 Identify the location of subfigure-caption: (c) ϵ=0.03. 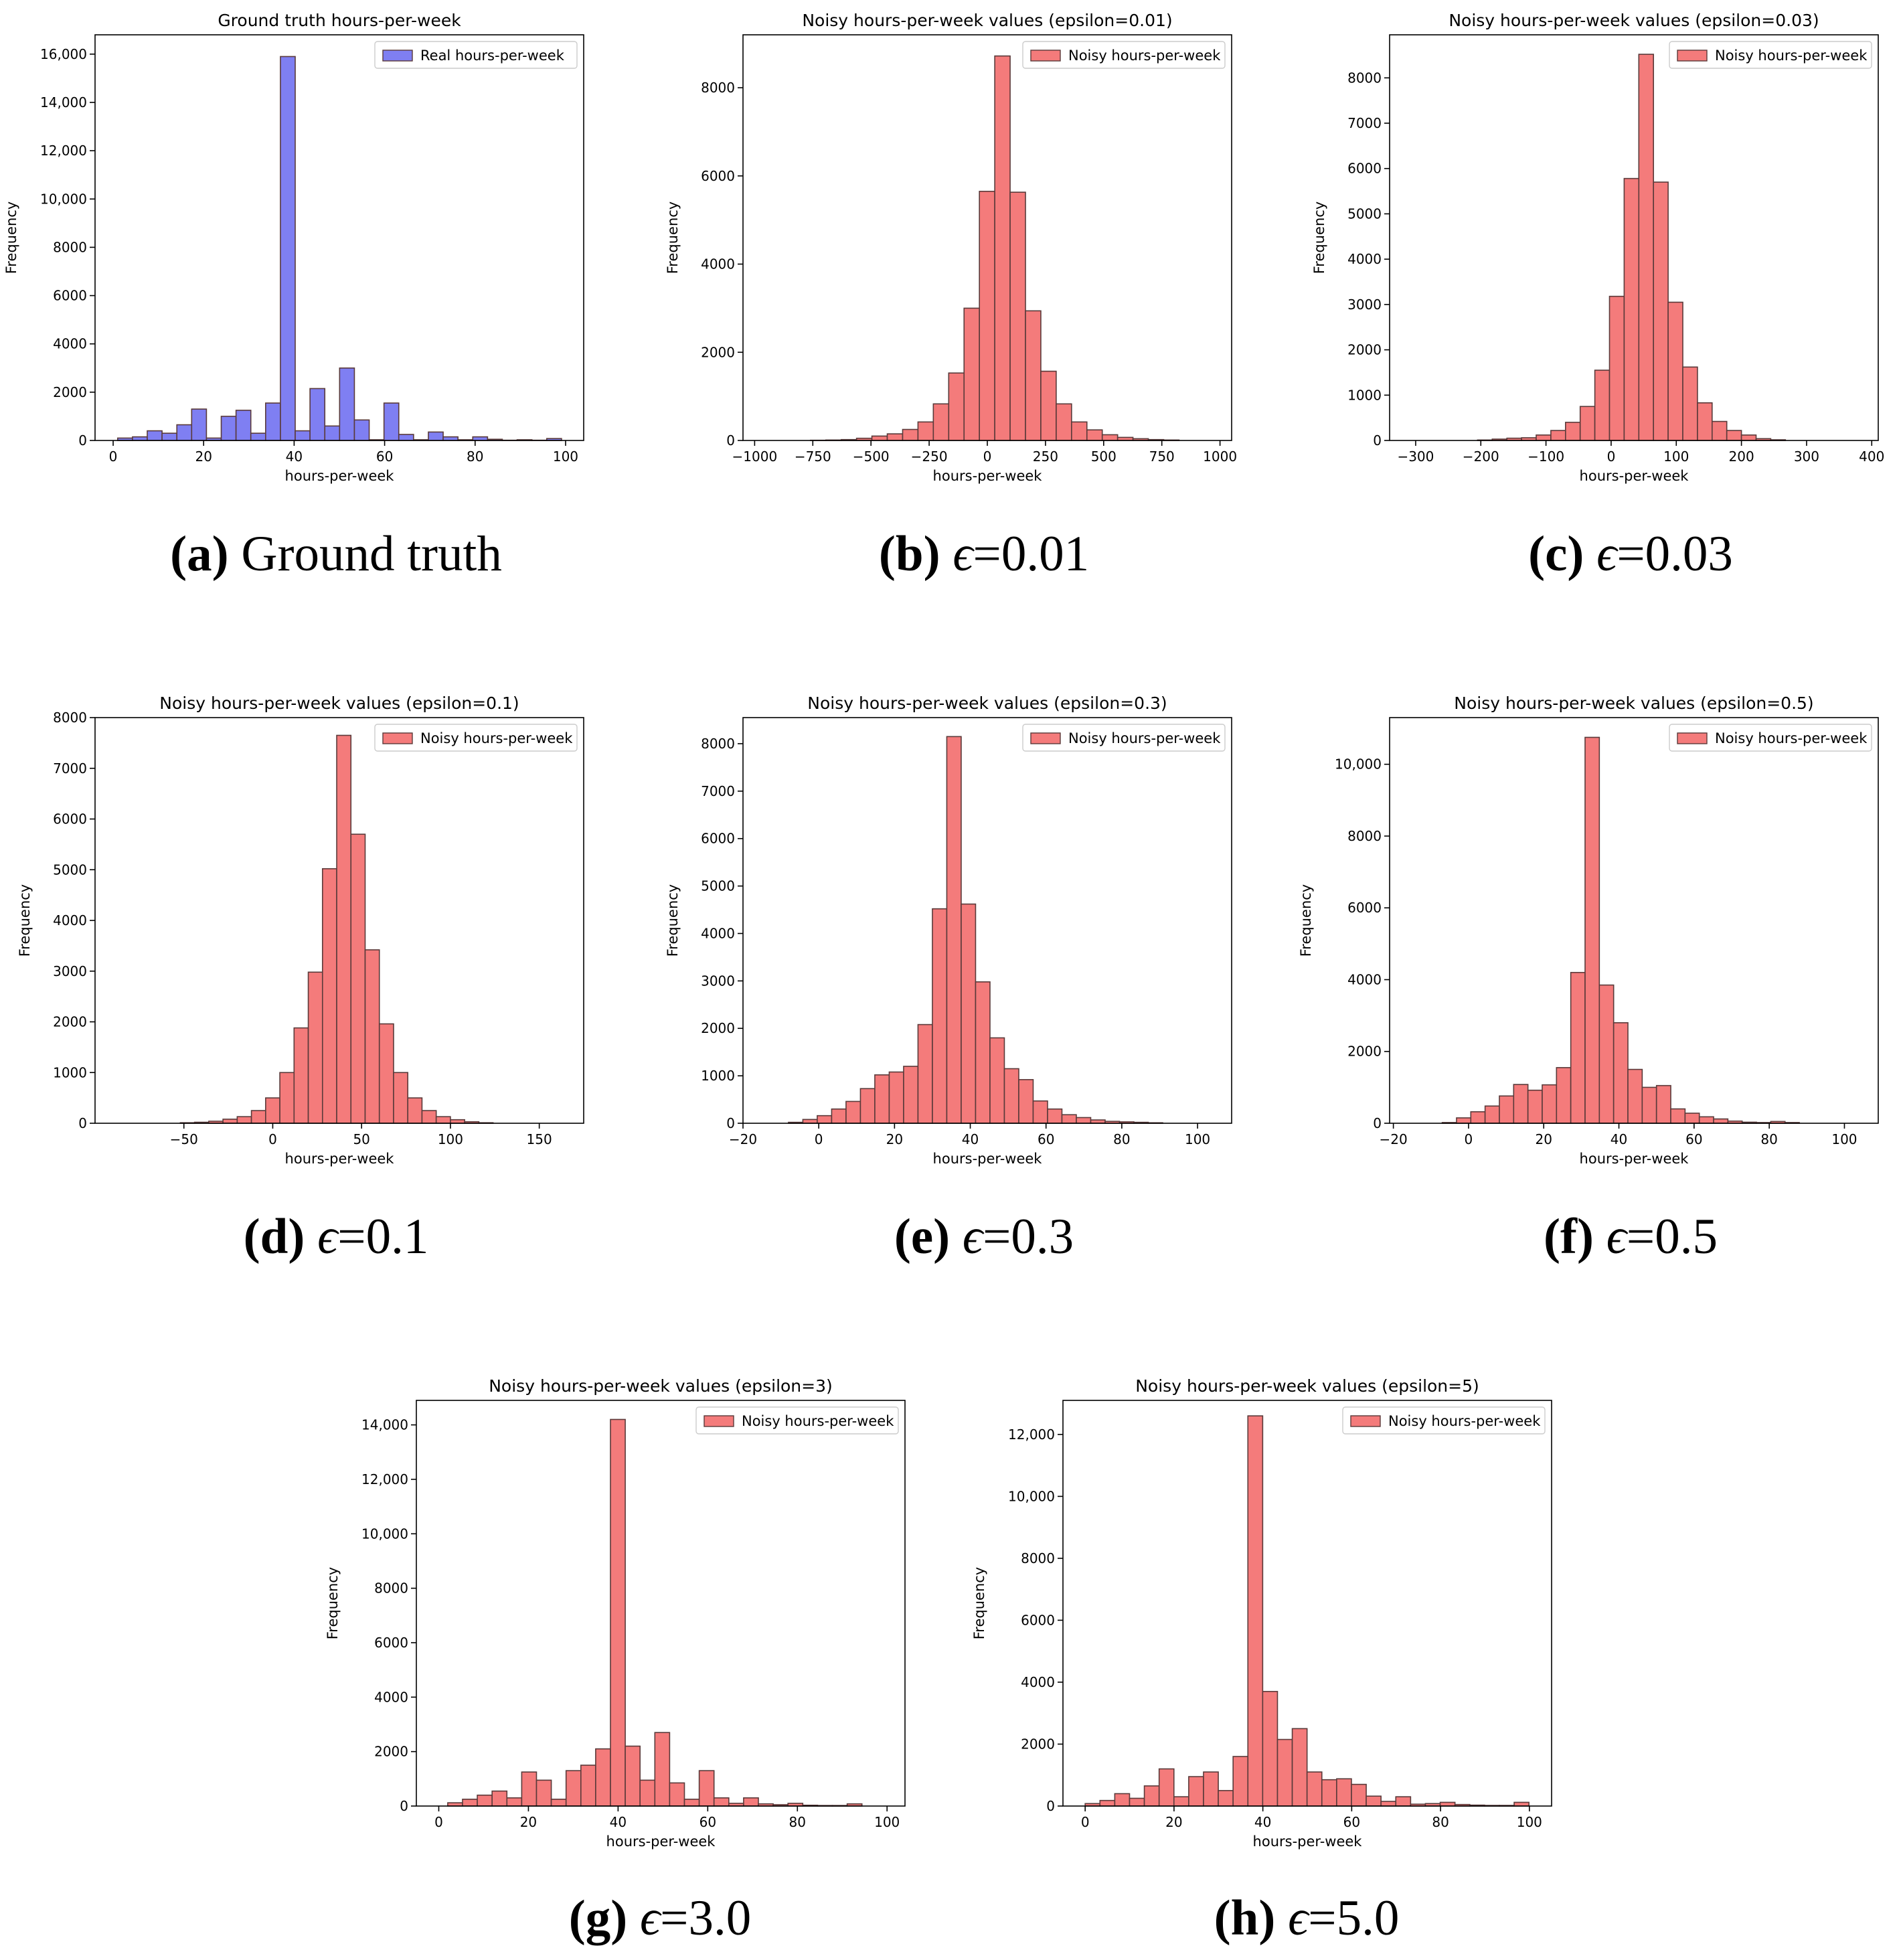
(1630, 554).